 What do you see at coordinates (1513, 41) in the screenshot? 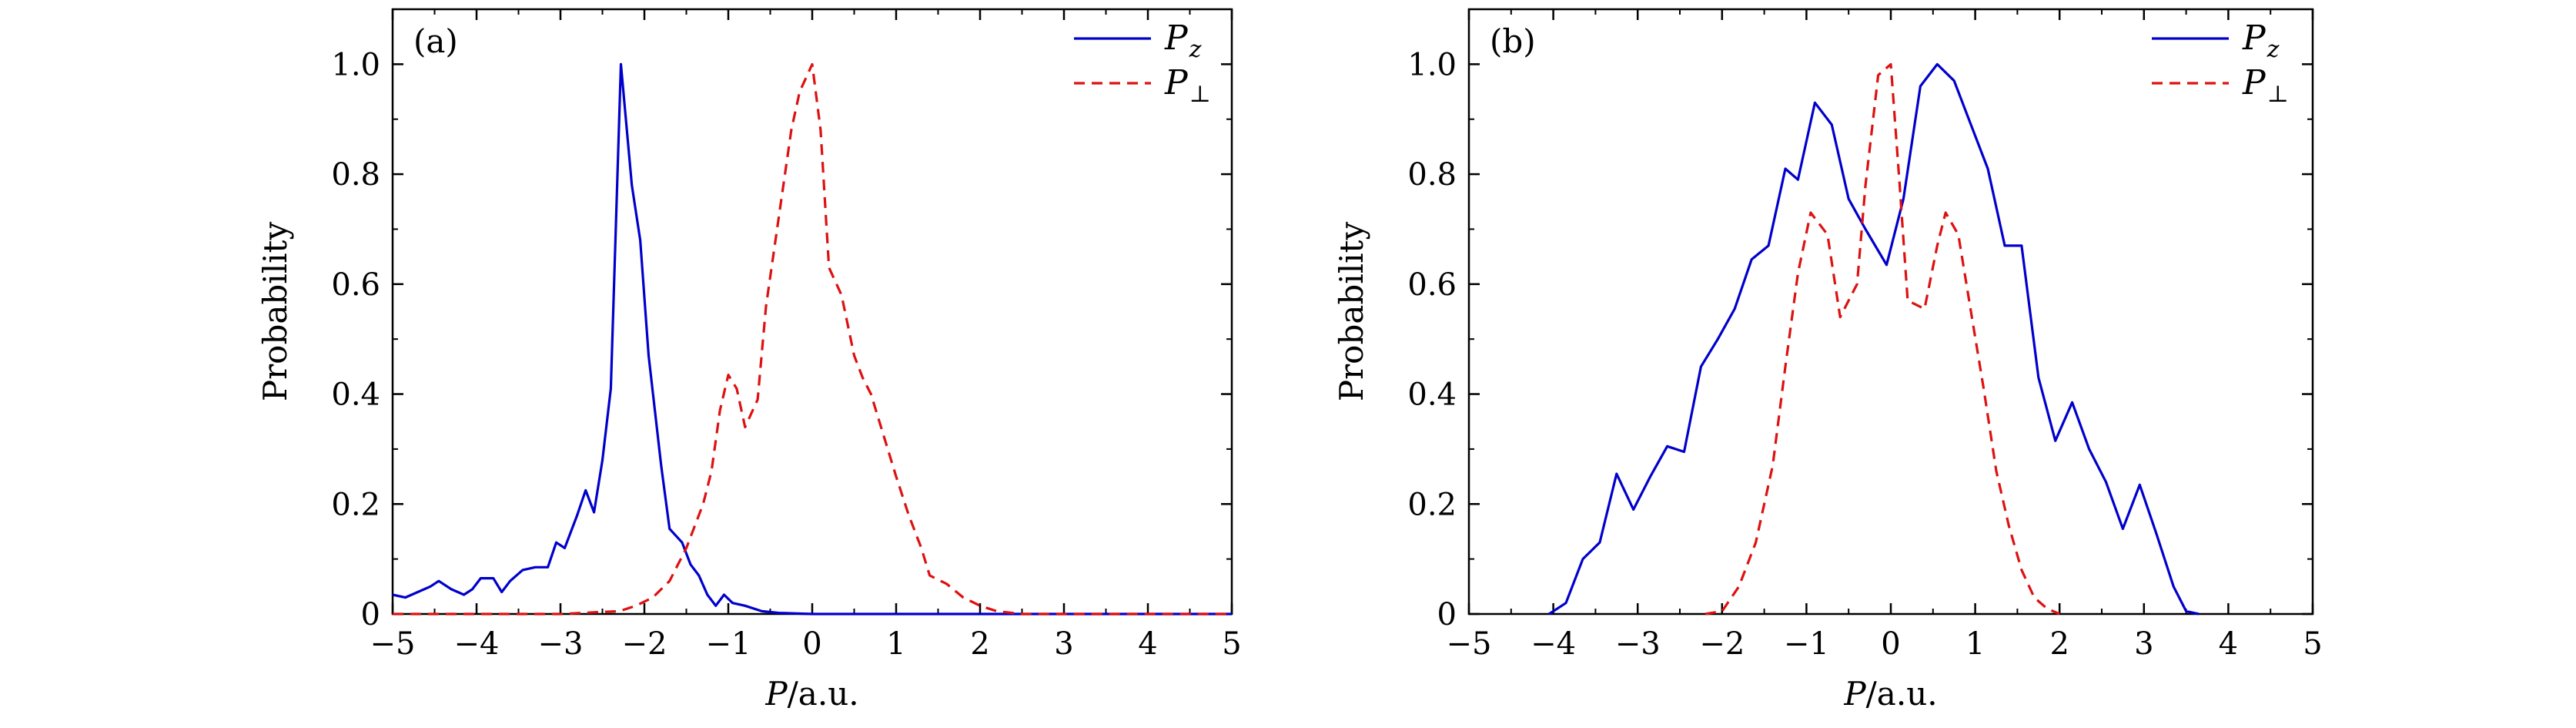
I see `panel-label: (b)` at bounding box center [1513, 41].